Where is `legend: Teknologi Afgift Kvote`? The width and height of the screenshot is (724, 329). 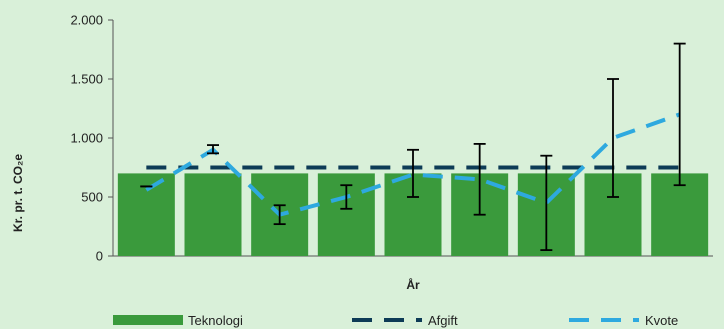
legend: Teknologi Afgift Kvote is located at coordinates (395, 320).